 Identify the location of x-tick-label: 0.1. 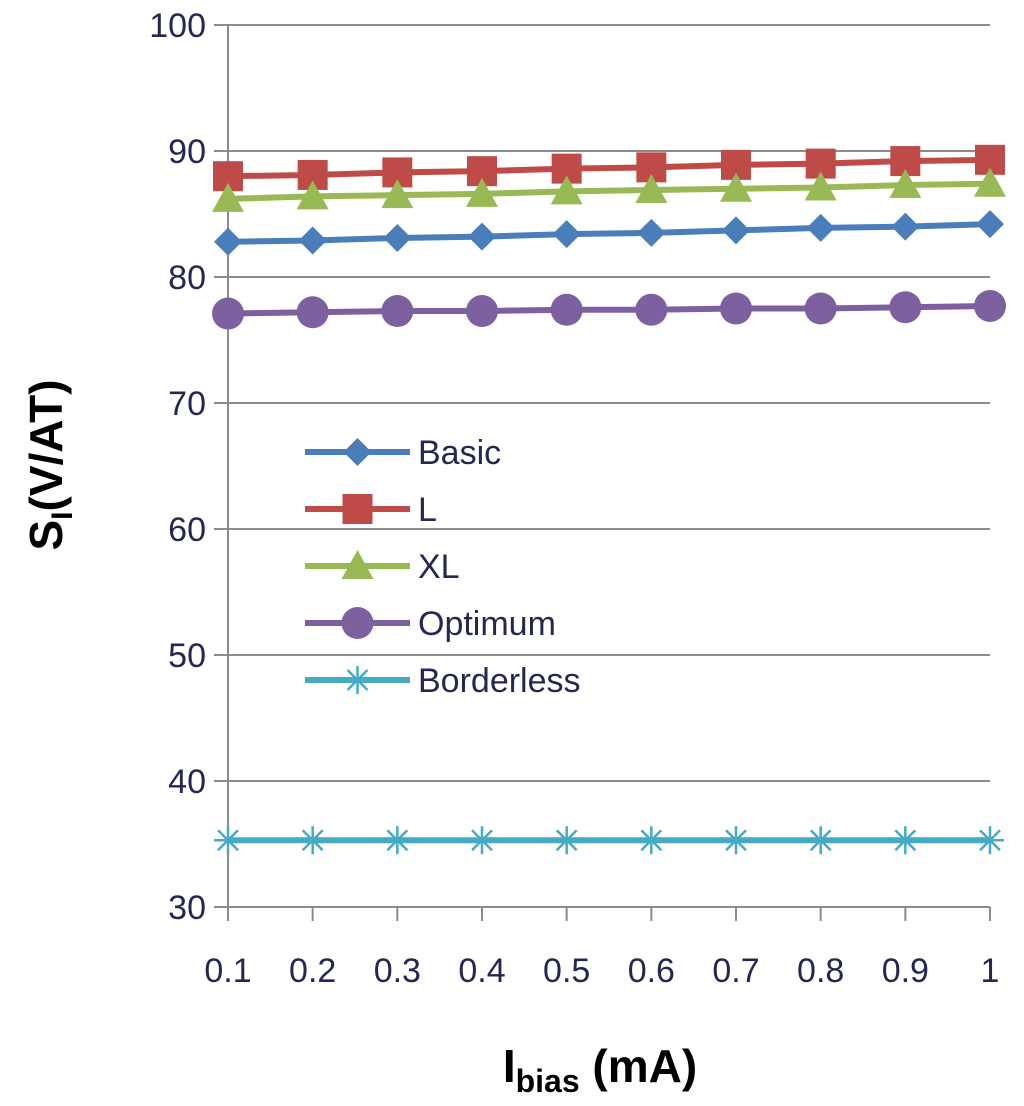
(227, 971).